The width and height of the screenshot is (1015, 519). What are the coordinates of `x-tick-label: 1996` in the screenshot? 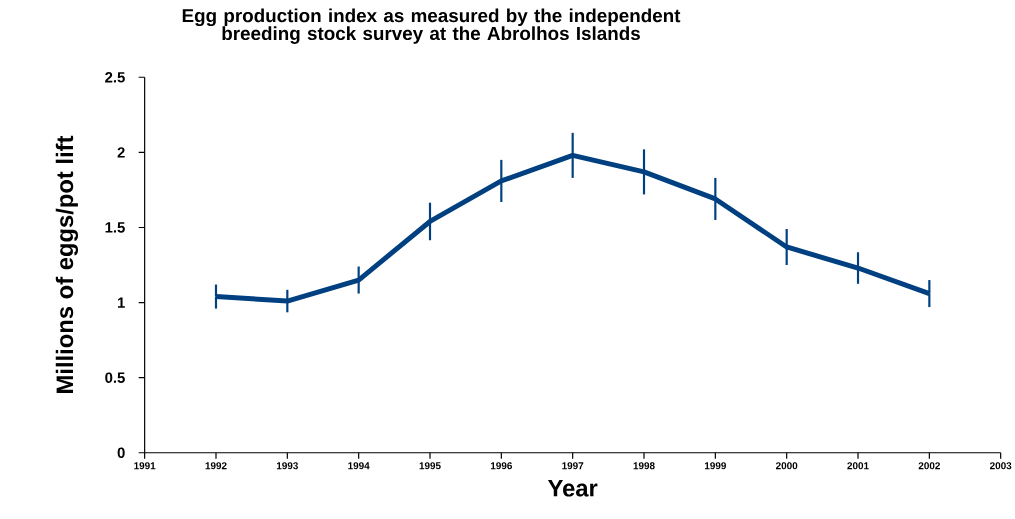 It's located at (501, 466).